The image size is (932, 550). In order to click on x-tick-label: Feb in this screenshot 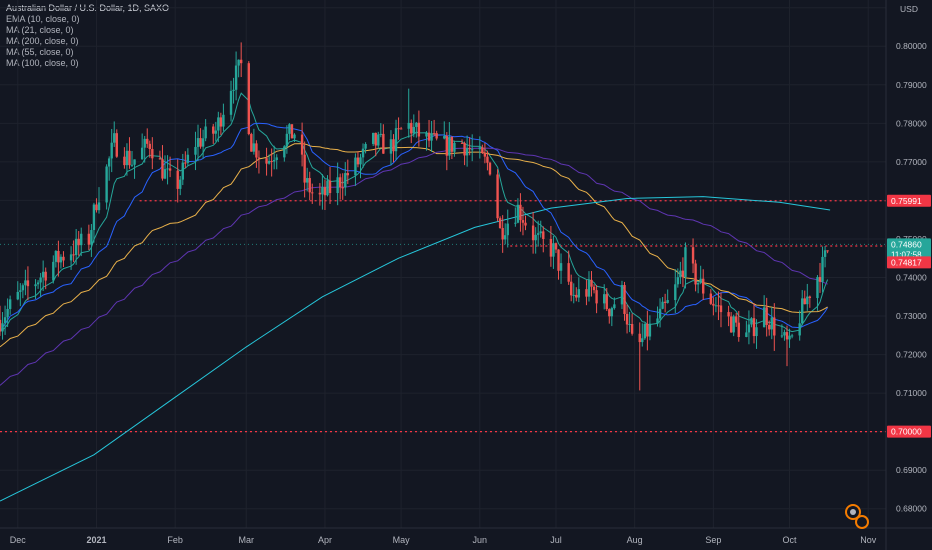, I will do `click(175, 540)`.